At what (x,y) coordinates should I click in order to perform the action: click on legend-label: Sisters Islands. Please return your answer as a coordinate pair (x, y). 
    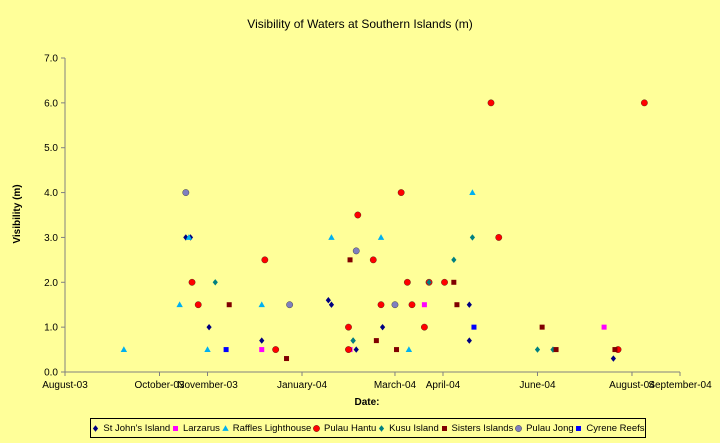
    Looking at the image, I should click on (482, 428).